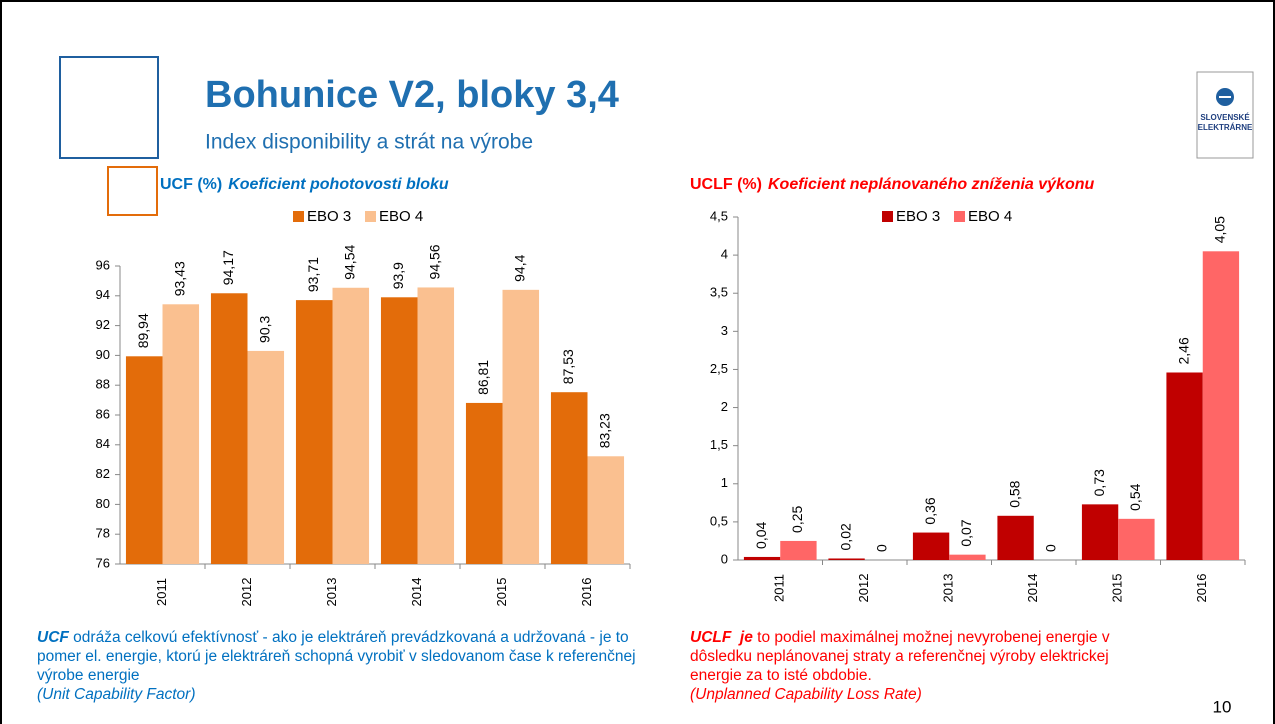 This screenshot has height=724, width=1275. Describe the element at coordinates (761, 534) in the screenshot. I see `value-label: 0,04` at that location.